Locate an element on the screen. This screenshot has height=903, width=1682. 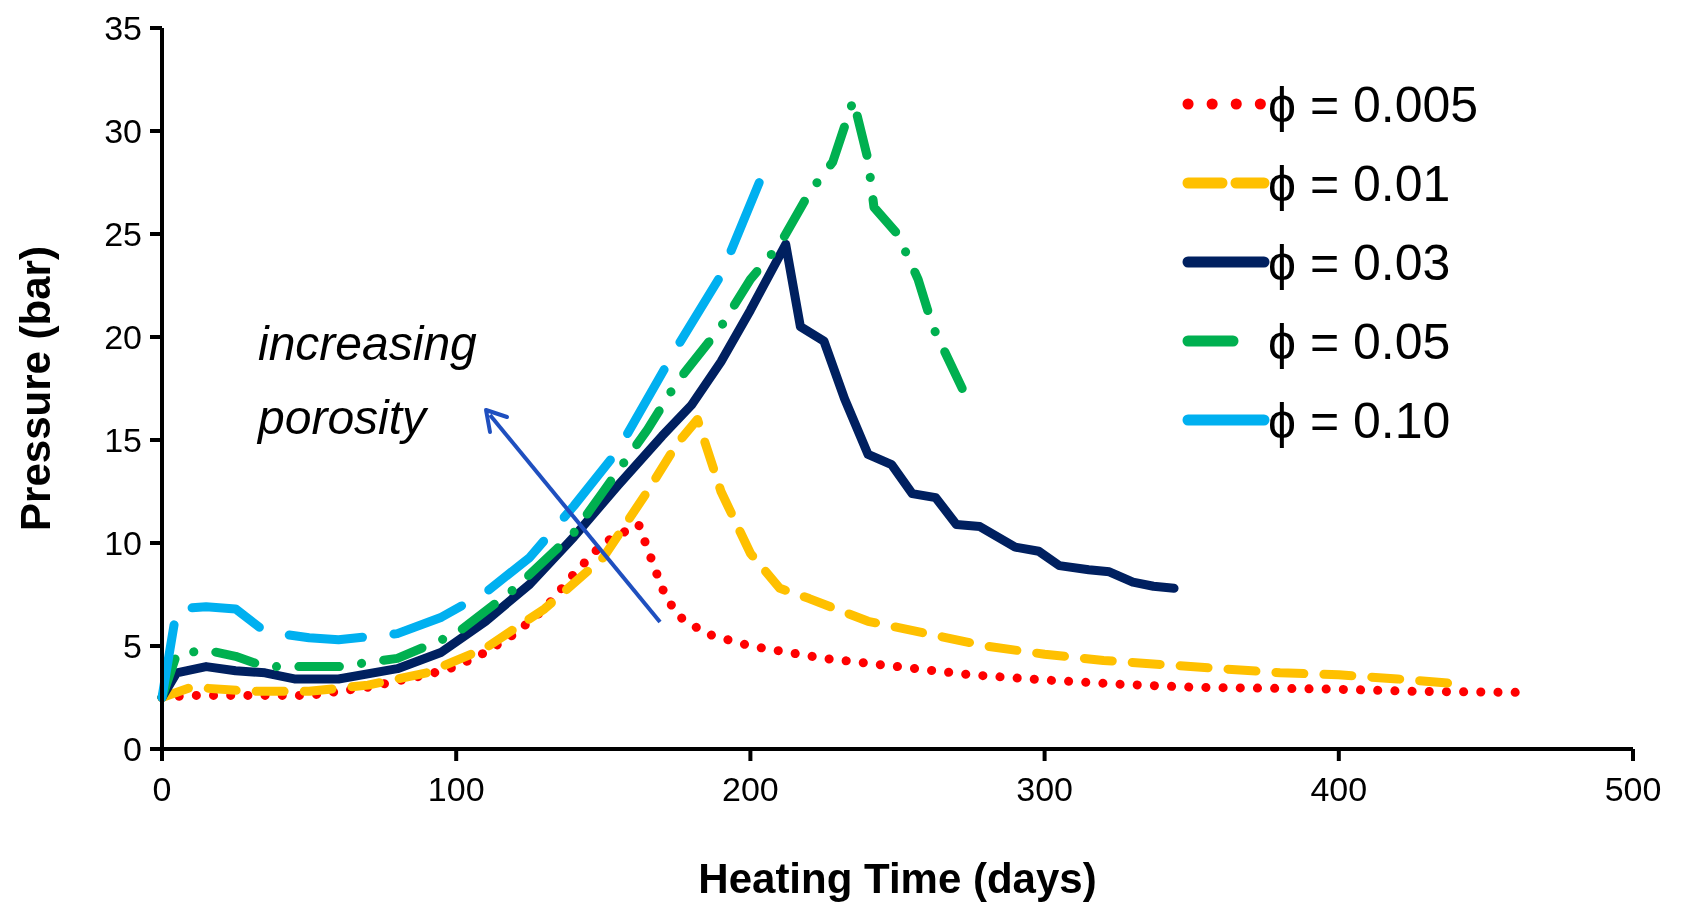
x-tick-label: 500 is located at coordinates (1633, 789).